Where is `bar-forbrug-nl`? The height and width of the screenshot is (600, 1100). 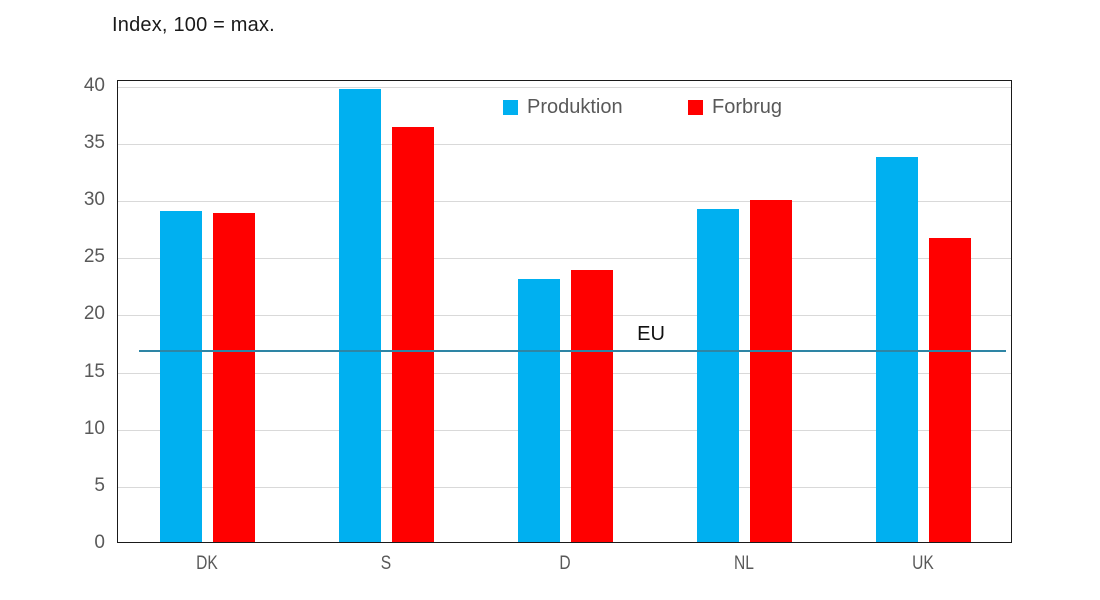
bar-forbrug-nl is located at coordinates (771, 371).